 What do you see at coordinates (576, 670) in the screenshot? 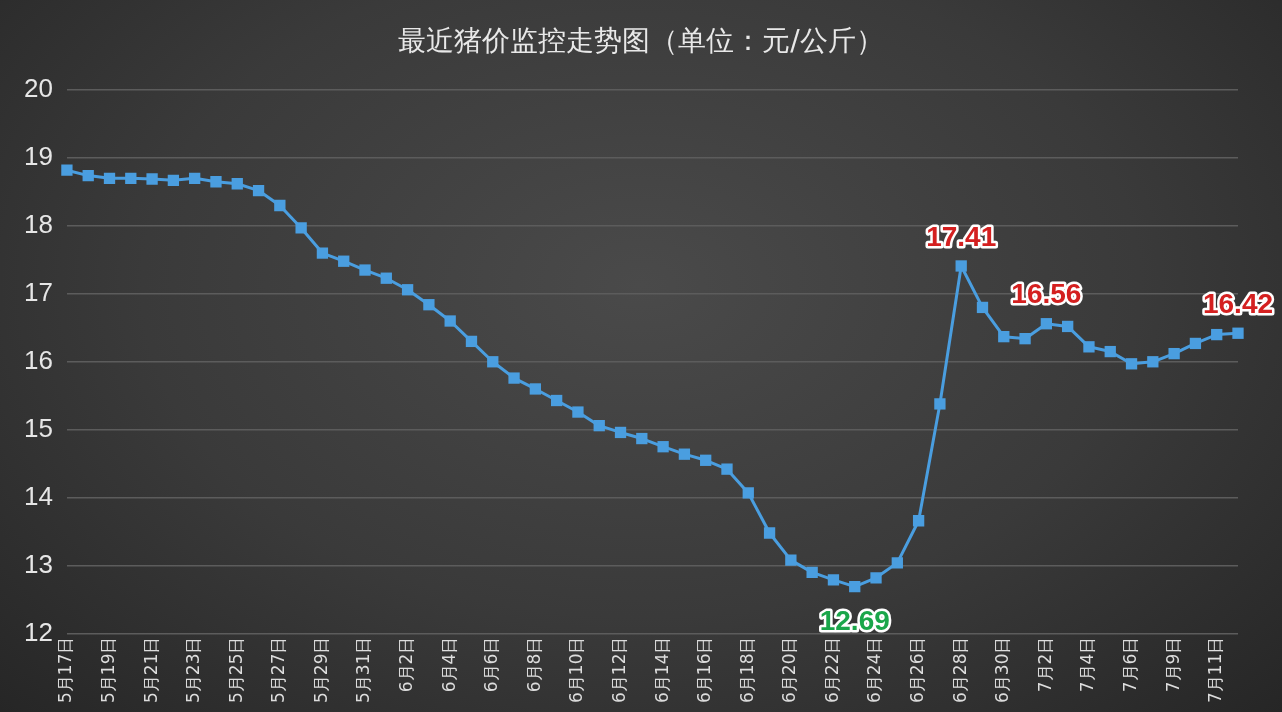
I see `x-tick-label: 6月10日` at bounding box center [576, 670].